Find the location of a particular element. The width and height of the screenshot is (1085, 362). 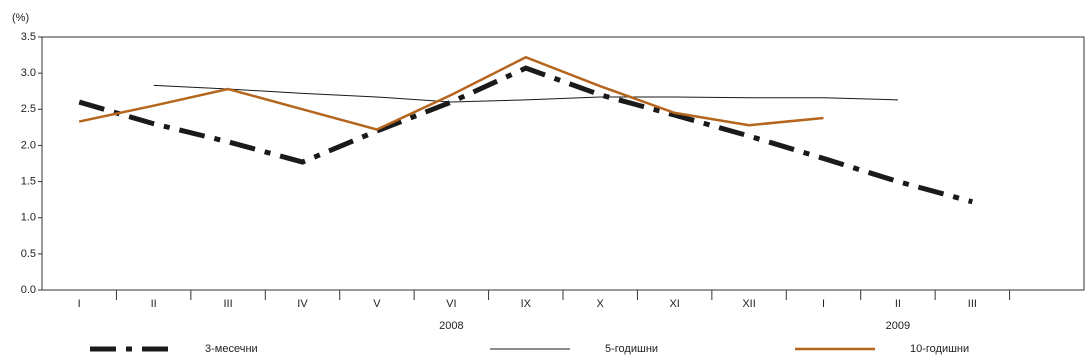

legend-label: 10-годишни is located at coordinates (939, 349).